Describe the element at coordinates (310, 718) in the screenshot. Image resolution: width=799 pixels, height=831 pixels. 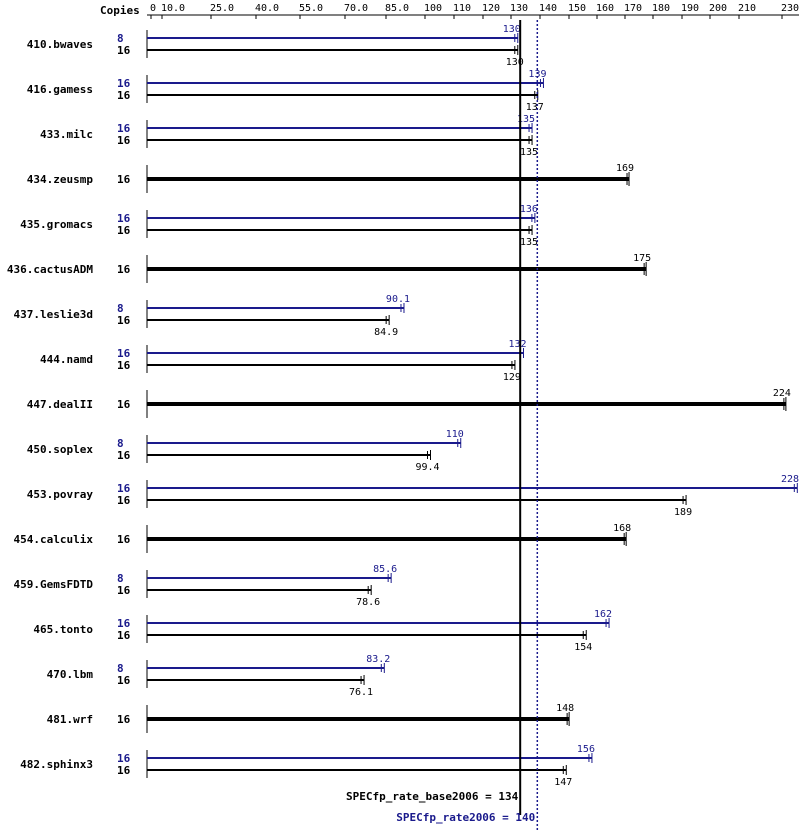
I see `benchmark-row: 481.wrf 16 148` at that location.